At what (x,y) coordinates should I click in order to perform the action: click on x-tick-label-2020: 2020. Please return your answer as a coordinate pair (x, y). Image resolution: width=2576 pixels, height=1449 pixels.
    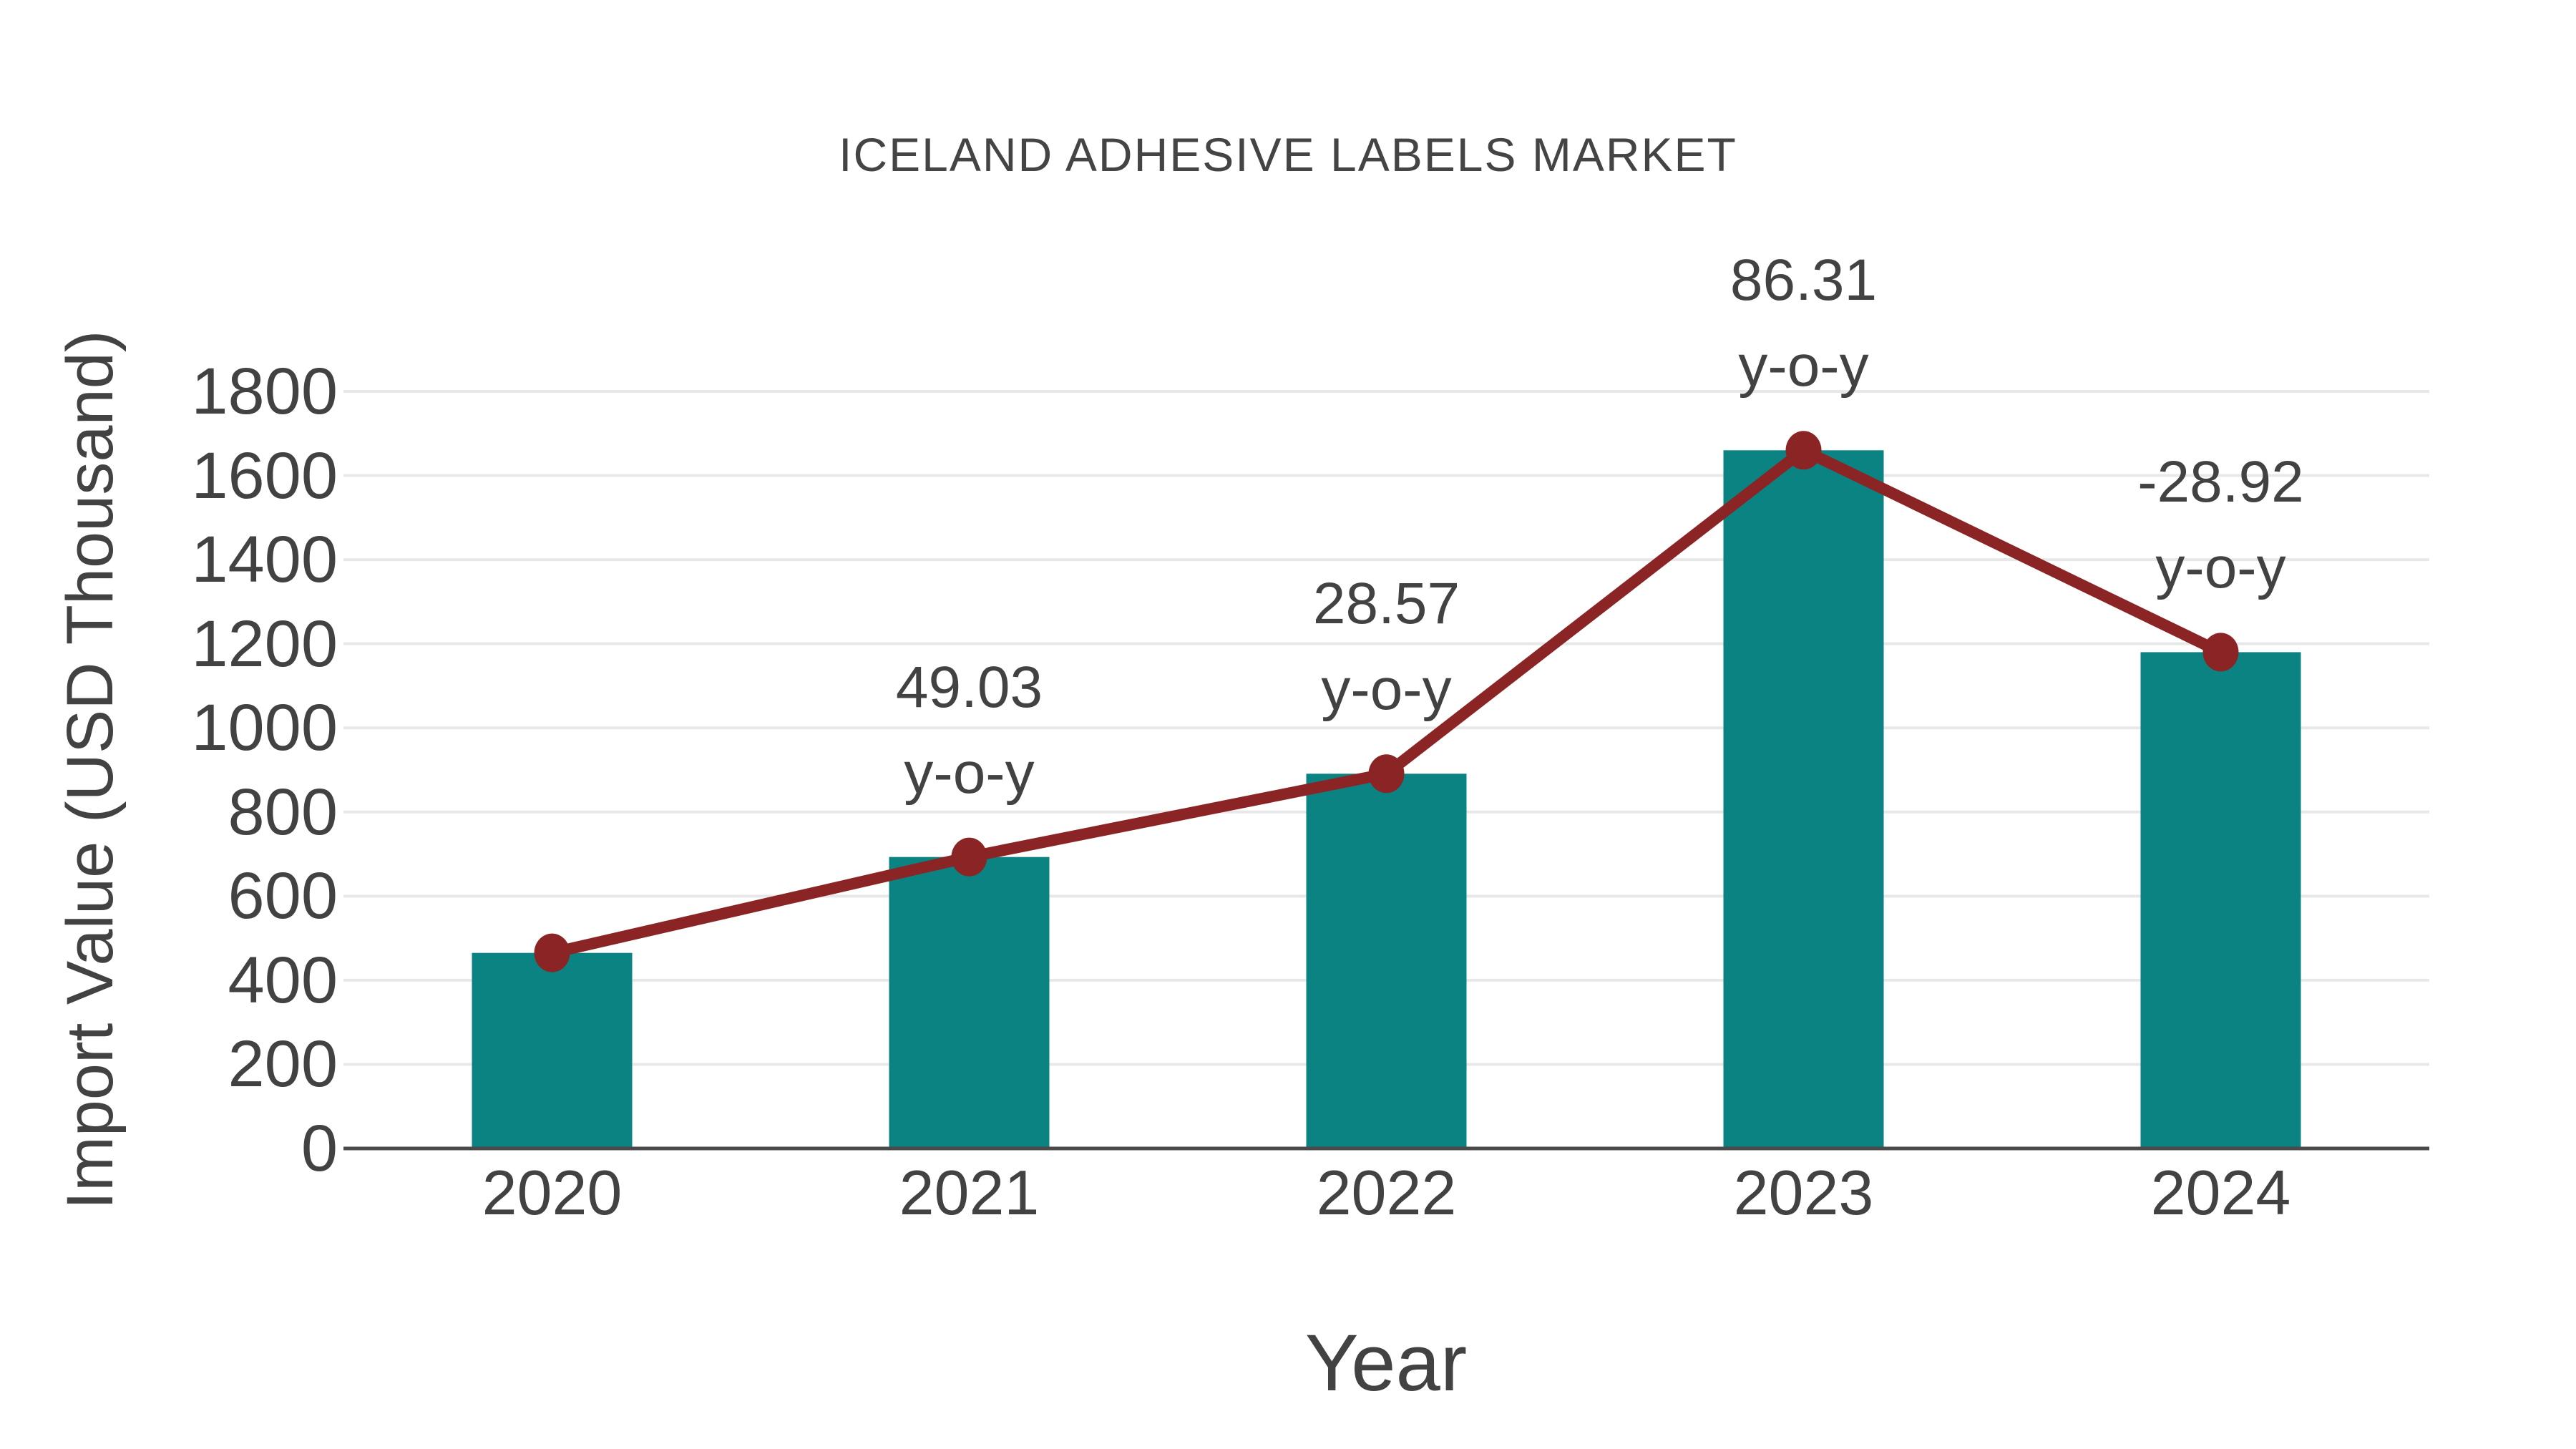
    Looking at the image, I should click on (552, 1192).